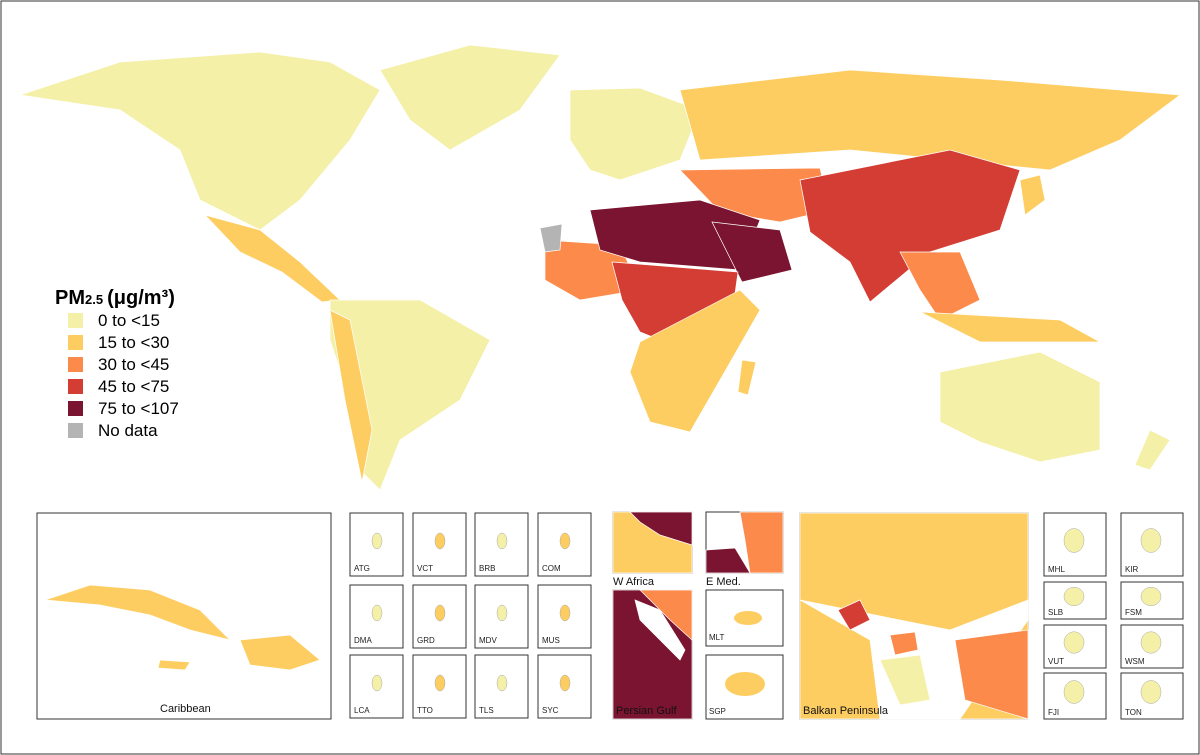  Describe the element at coordinates (634, 582) in the screenshot. I see `inset-label: W Africa` at that location.